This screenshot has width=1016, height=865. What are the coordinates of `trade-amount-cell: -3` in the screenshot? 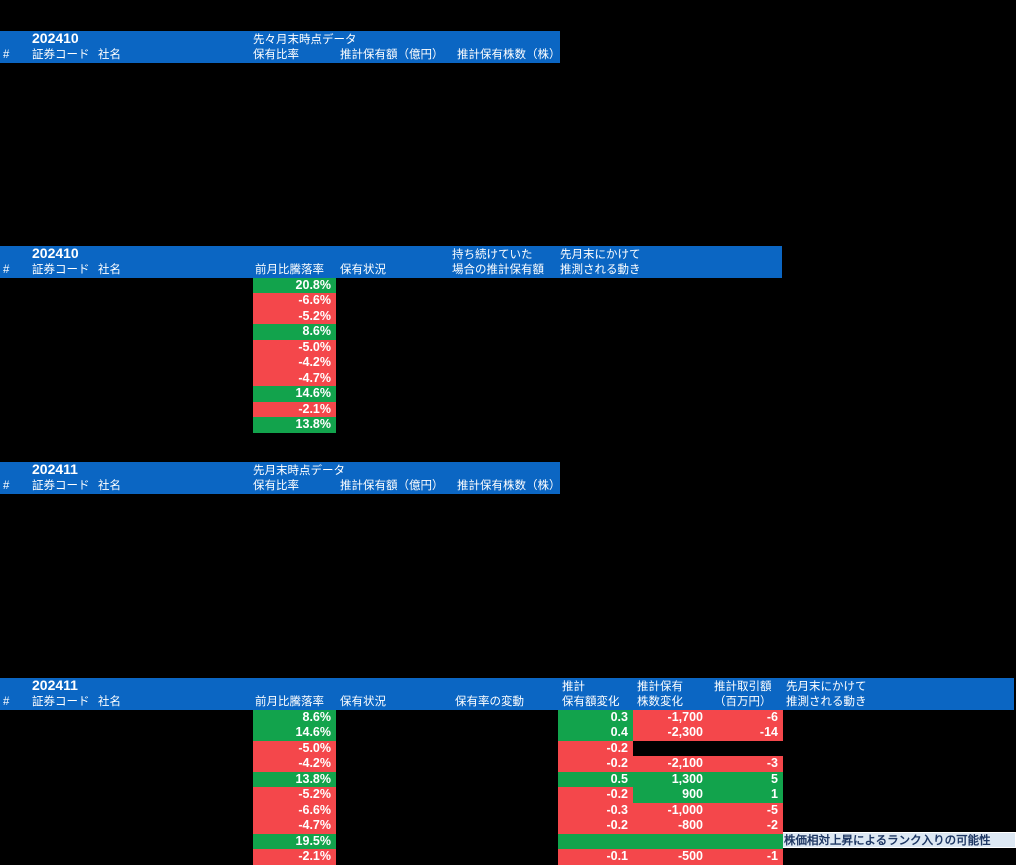 It's located at (745, 764).